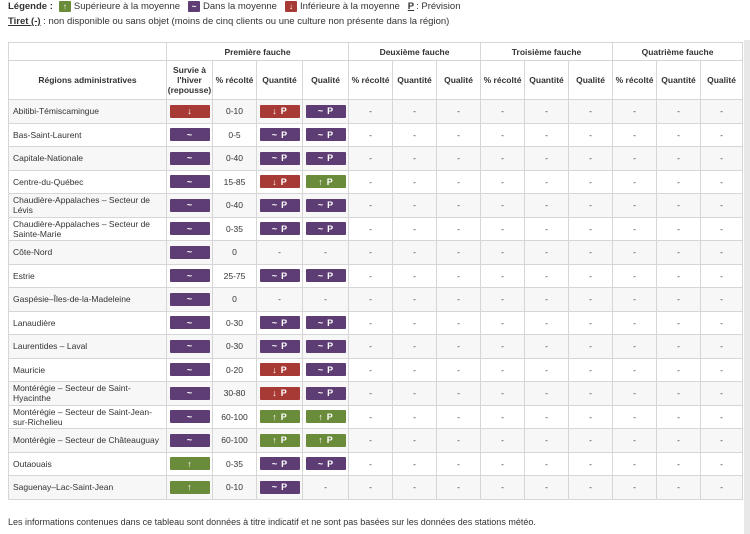 Image resolution: width=750 pixels, height=534 pixels. I want to click on scrollbar, so click(747, 287).